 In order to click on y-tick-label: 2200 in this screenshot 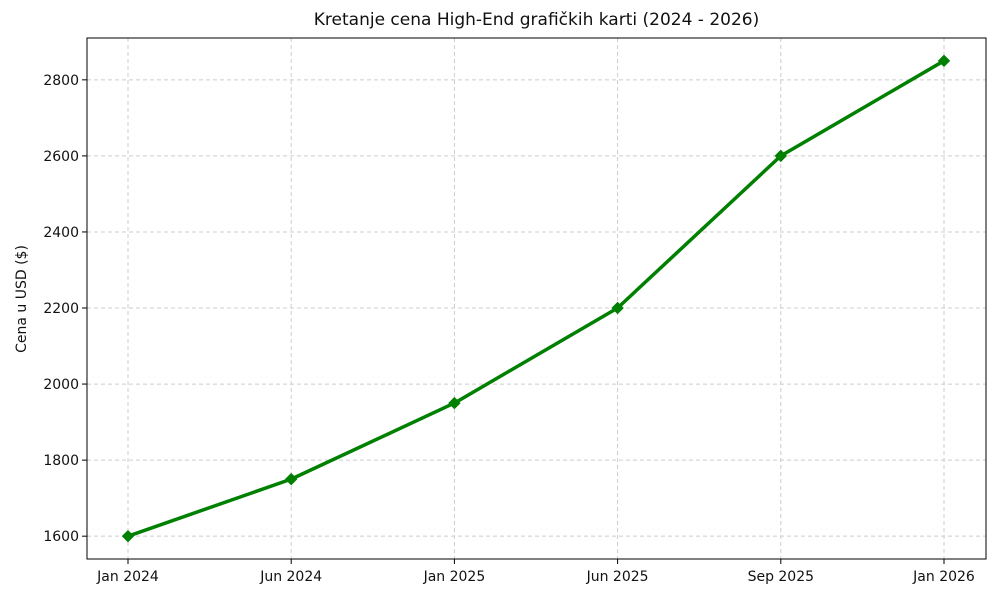, I will do `click(61, 309)`.